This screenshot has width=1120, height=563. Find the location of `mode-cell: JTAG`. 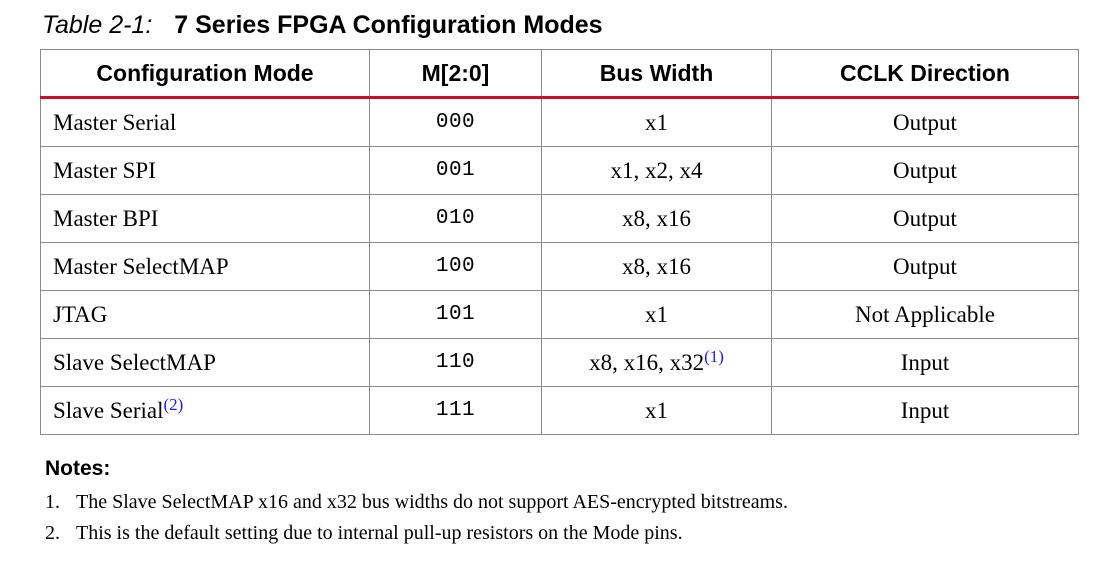

mode-cell: JTAG is located at coordinates (205, 314).